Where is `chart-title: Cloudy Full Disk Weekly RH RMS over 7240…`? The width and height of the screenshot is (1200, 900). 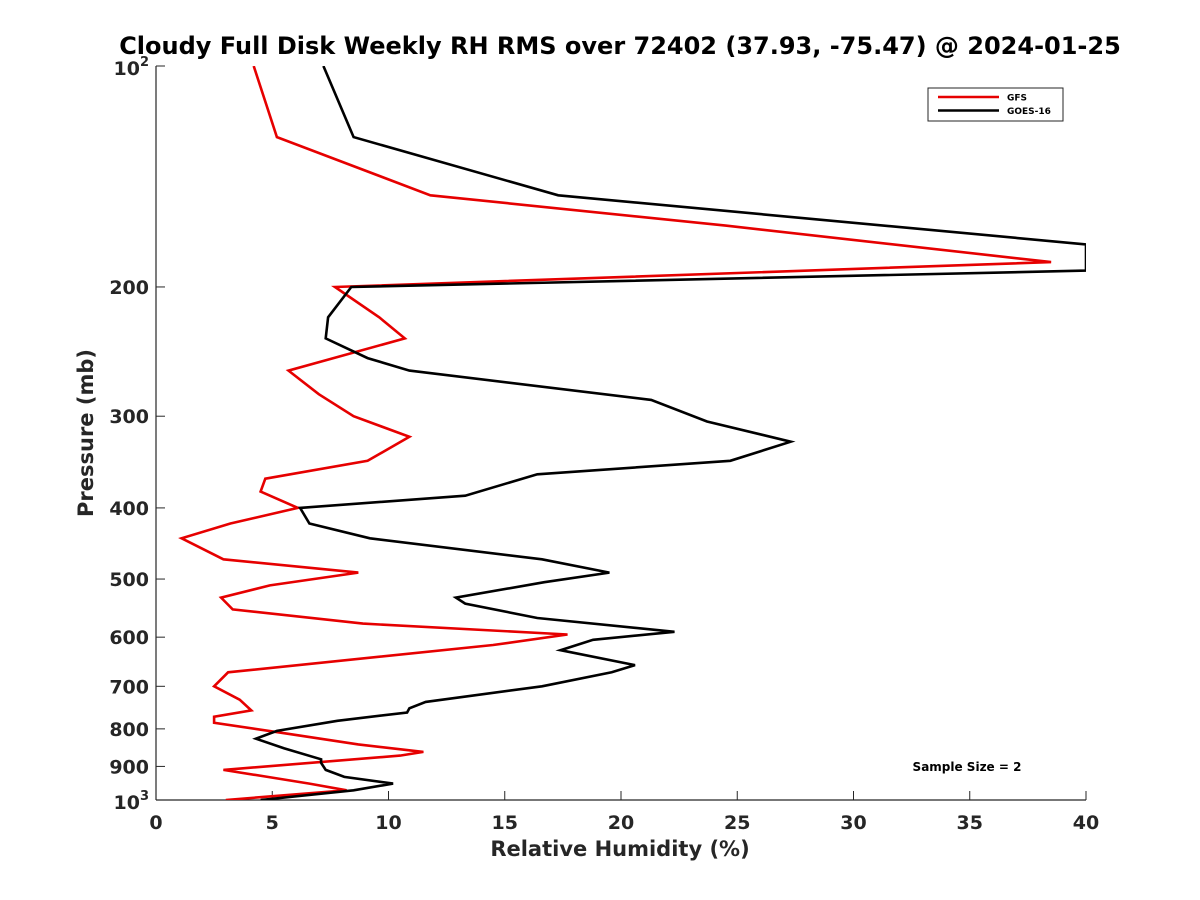 chart-title: Cloudy Full Disk Weekly RH RMS over 7240… is located at coordinates (620, 46).